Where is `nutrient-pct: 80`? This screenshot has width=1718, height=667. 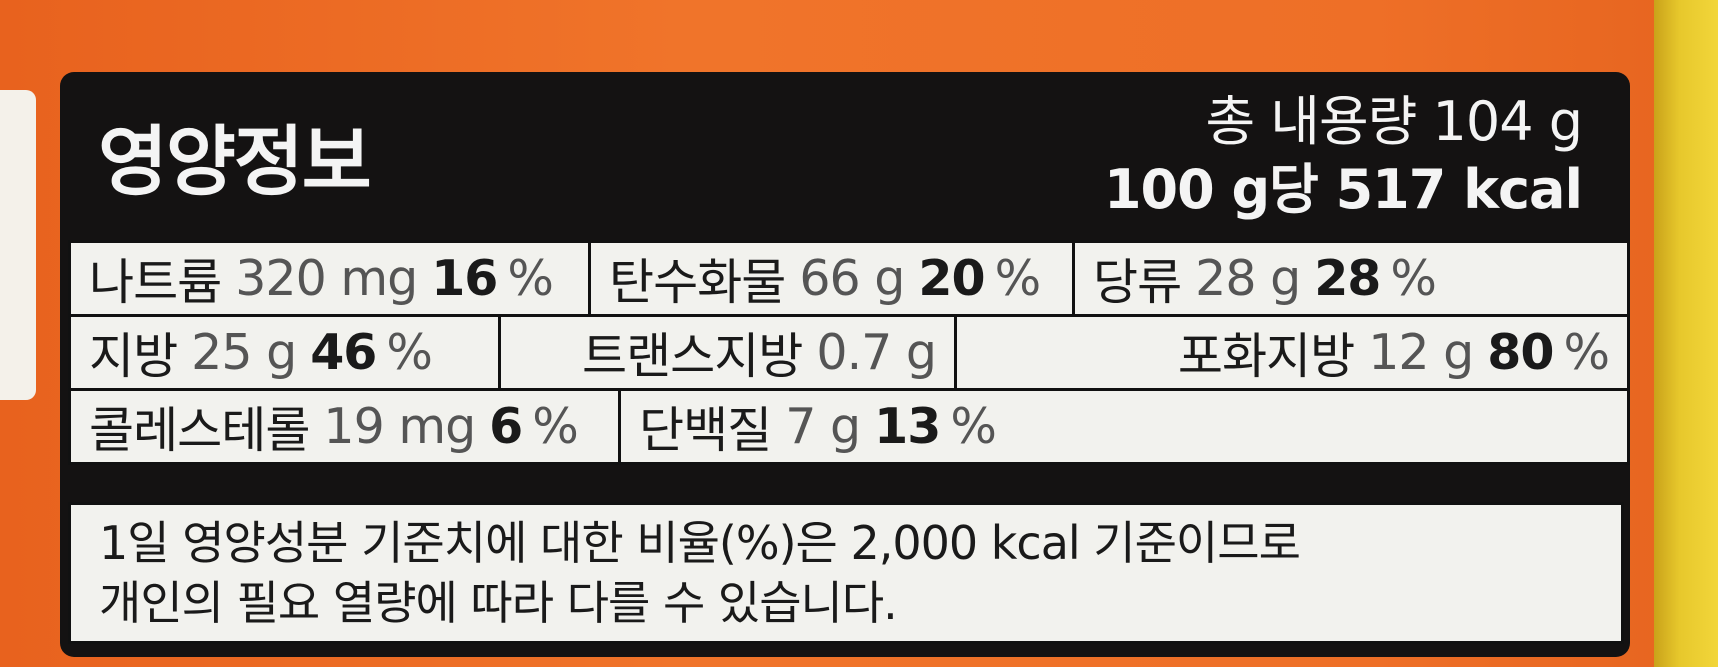 nutrient-pct: 80 is located at coordinates (1520, 352).